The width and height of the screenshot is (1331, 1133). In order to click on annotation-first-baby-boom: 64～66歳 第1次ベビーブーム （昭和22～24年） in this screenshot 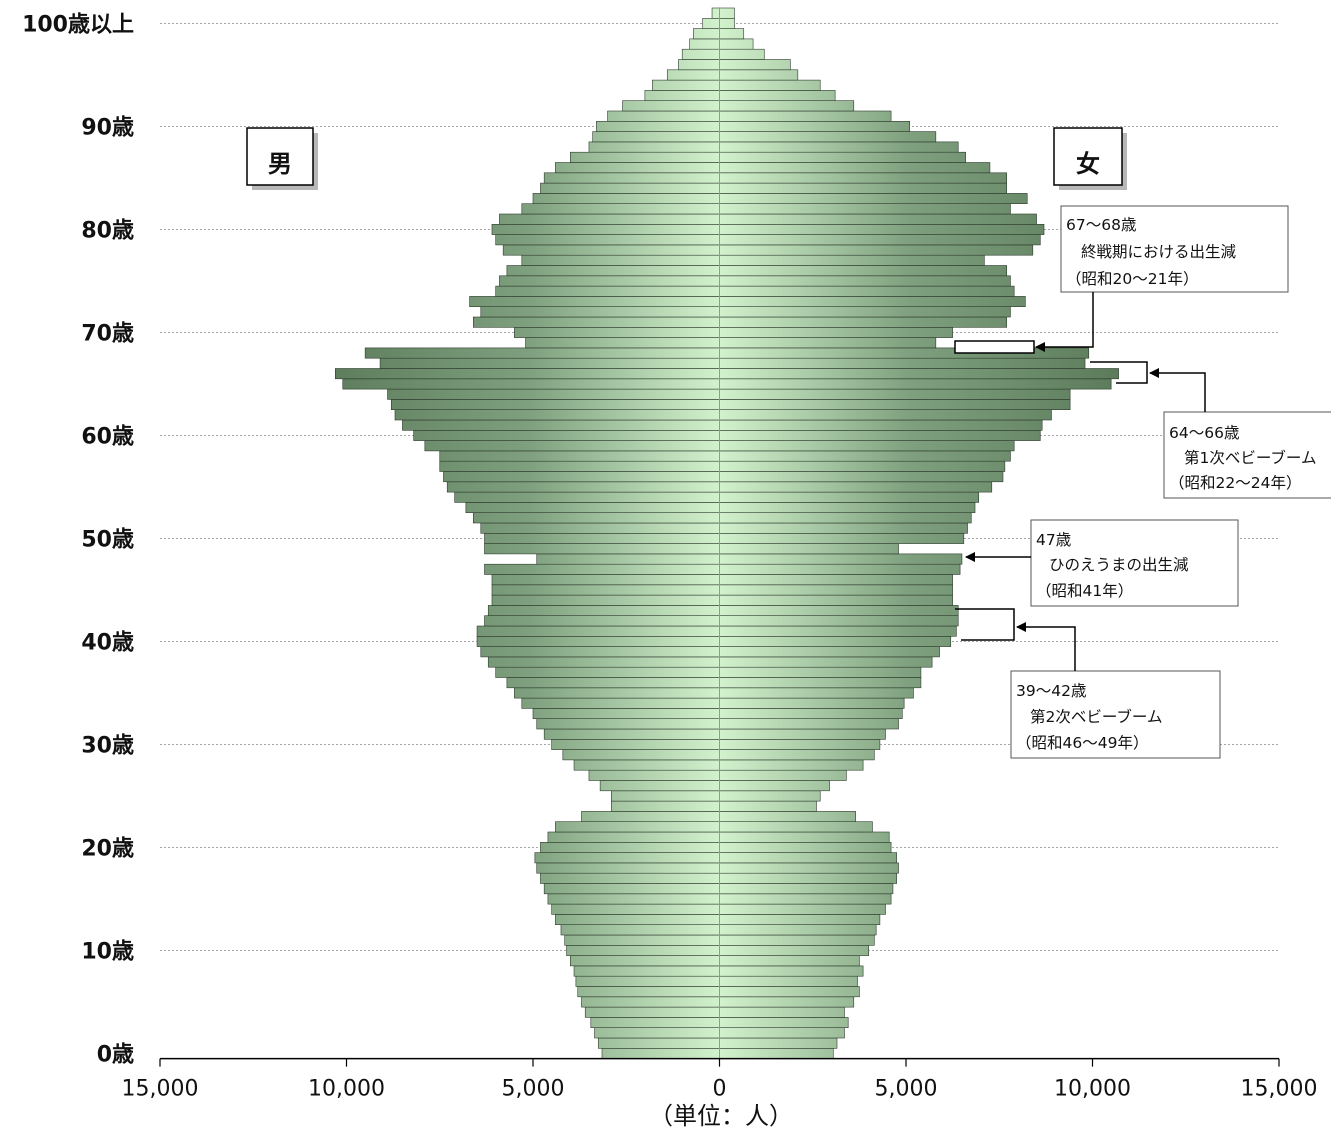, I will do `click(1210, 430)`.